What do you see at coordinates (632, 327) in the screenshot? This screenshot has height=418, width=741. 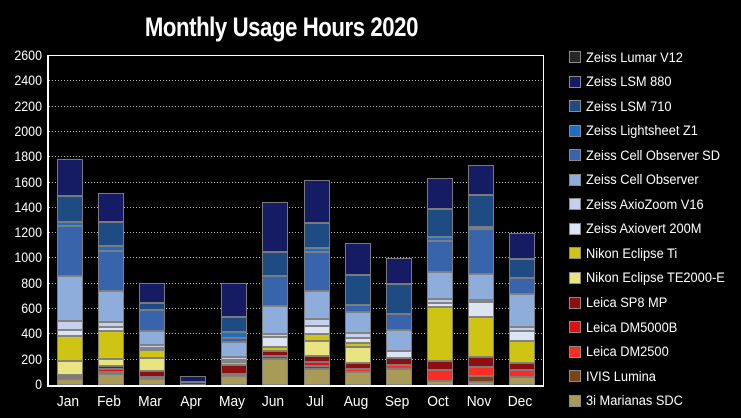 I see `legend-label: Leica DM5000B` at bounding box center [632, 327].